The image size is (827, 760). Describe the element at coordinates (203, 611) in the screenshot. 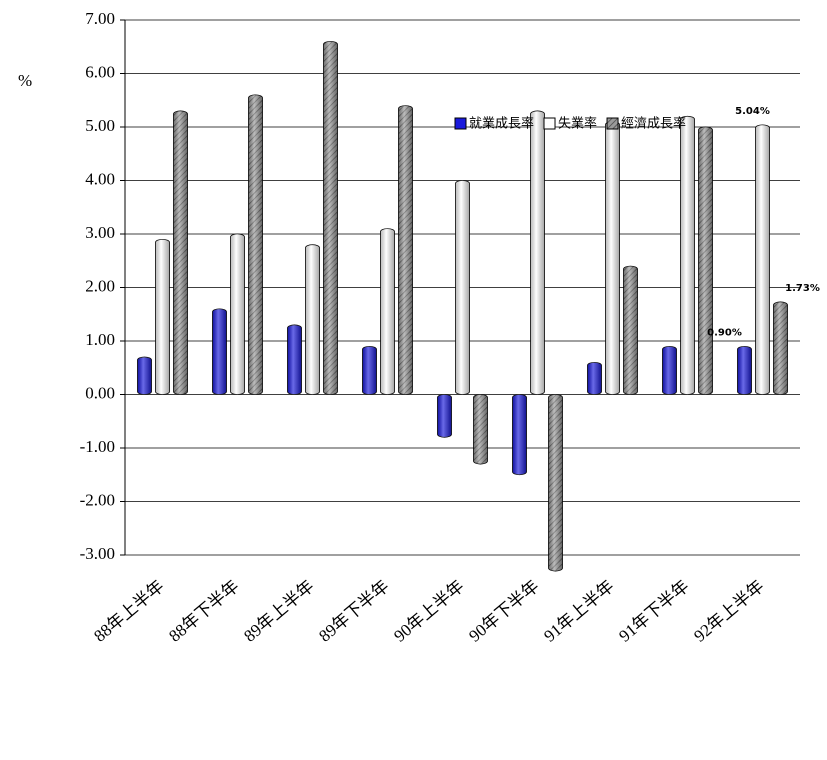

I see `x-tick-label: 88年下半年` at that location.